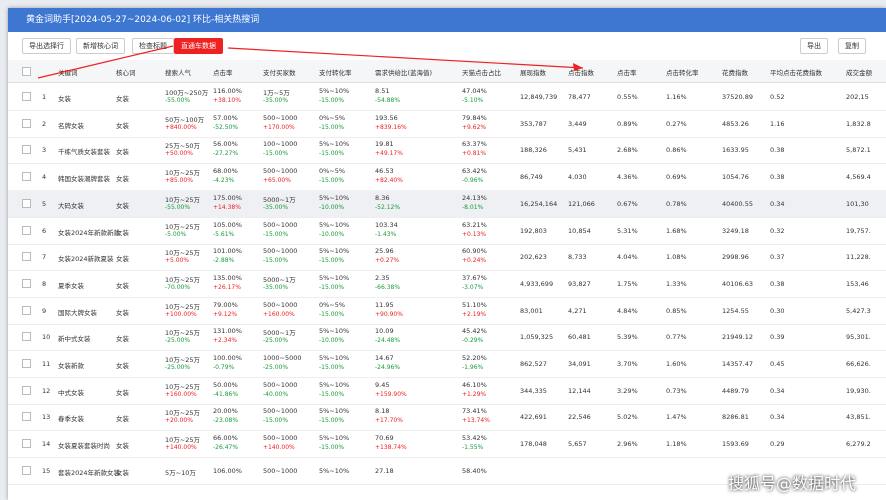 This screenshot has height=500, width=886. Describe the element at coordinates (389, 421) in the screenshot. I see `cell-change: +17.70%` at that location.